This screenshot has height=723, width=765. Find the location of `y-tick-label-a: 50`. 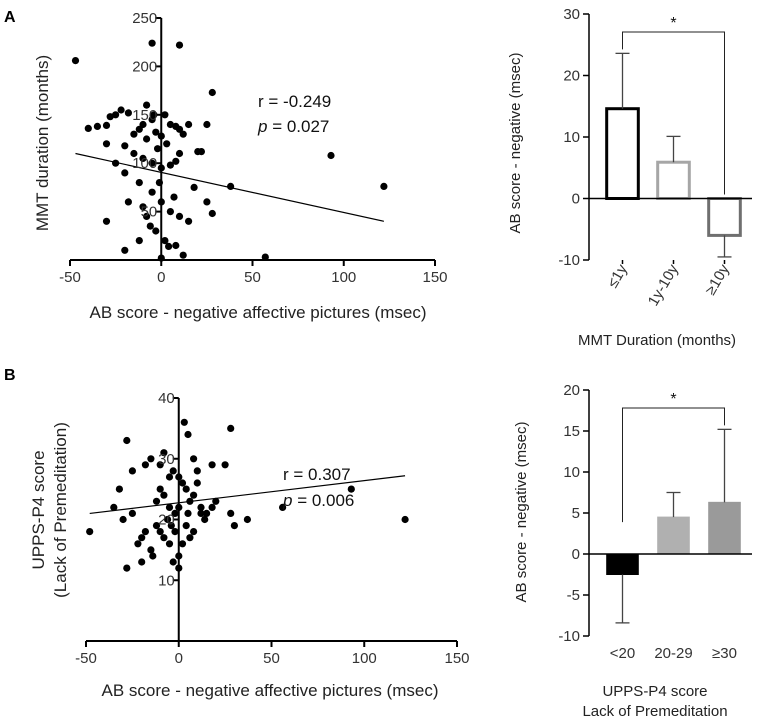

y-tick-label-a: 50 is located at coordinates (149, 212).